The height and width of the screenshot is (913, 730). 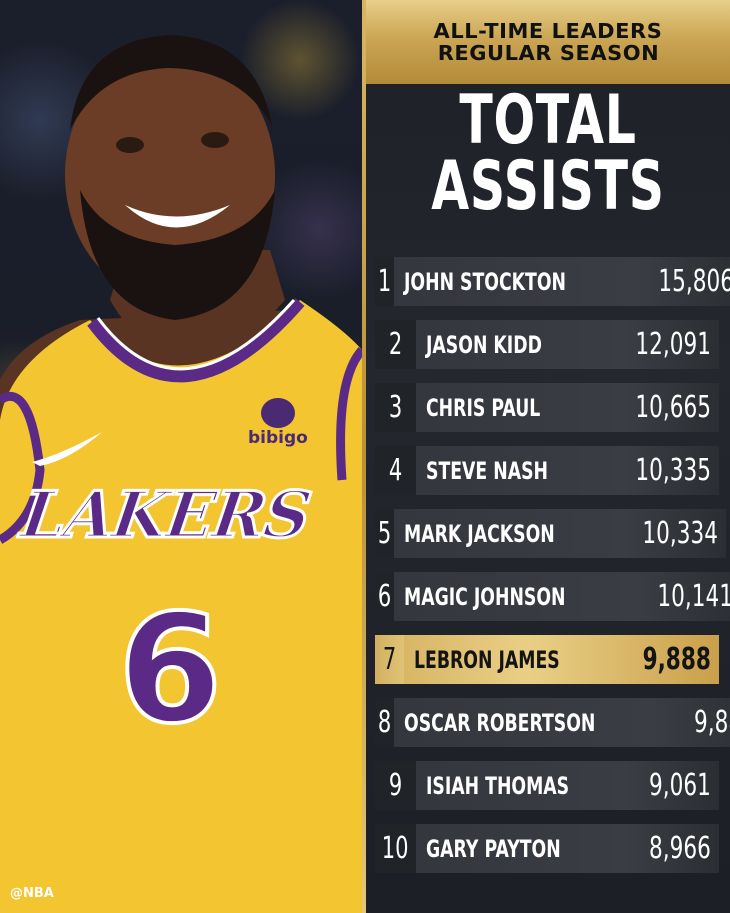 I want to click on sponsor-patch: bibigo, so click(x=278, y=423).